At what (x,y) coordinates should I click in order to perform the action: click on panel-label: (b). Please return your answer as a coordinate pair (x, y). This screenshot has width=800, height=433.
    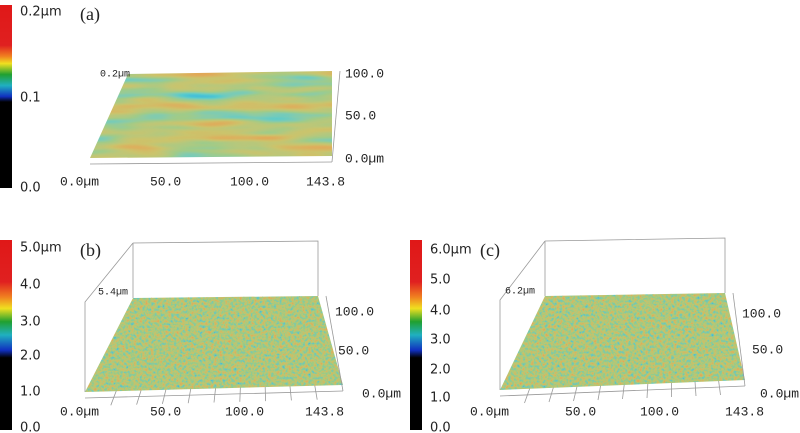
    Looking at the image, I should click on (90, 250).